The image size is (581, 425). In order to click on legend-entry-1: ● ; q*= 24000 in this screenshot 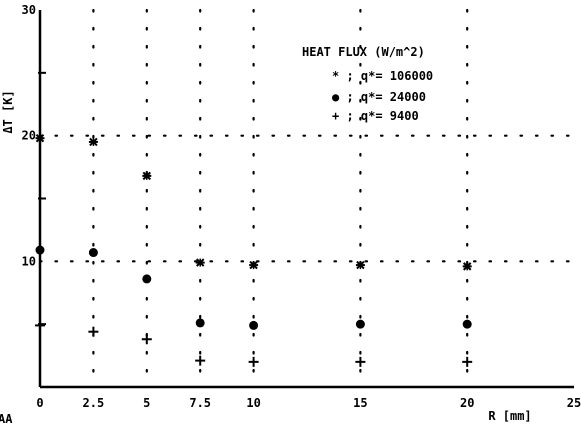, I will do `click(379, 97)`.